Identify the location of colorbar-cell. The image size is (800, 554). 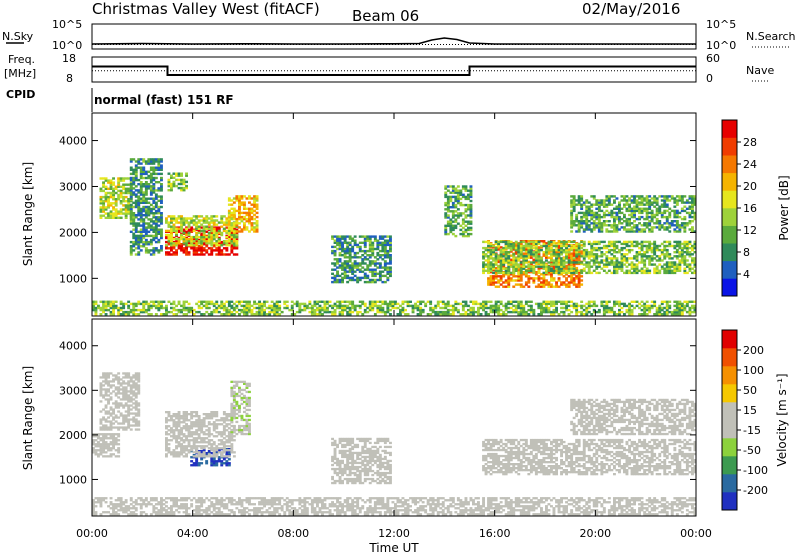
(729, 252).